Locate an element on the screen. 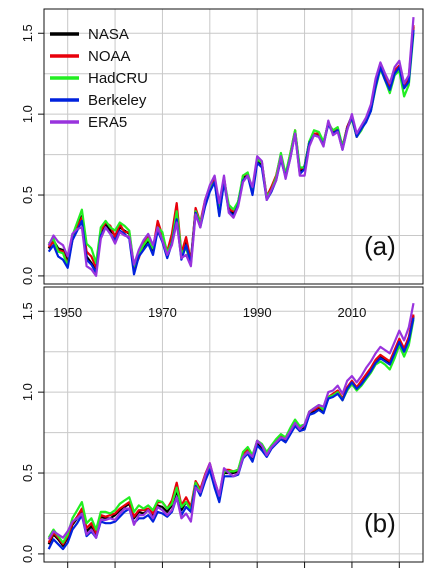 The width and height of the screenshot is (437, 577). legend-label-noaa: NOAA is located at coordinates (109, 56).